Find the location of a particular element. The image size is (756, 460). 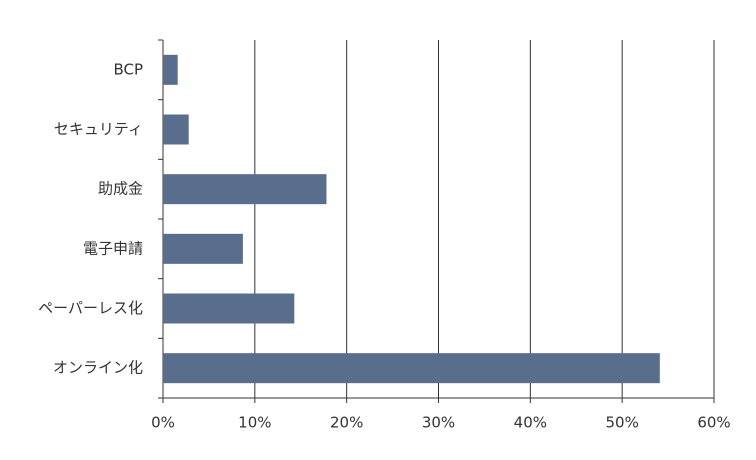

x-tick-label: 40% is located at coordinates (530, 423).